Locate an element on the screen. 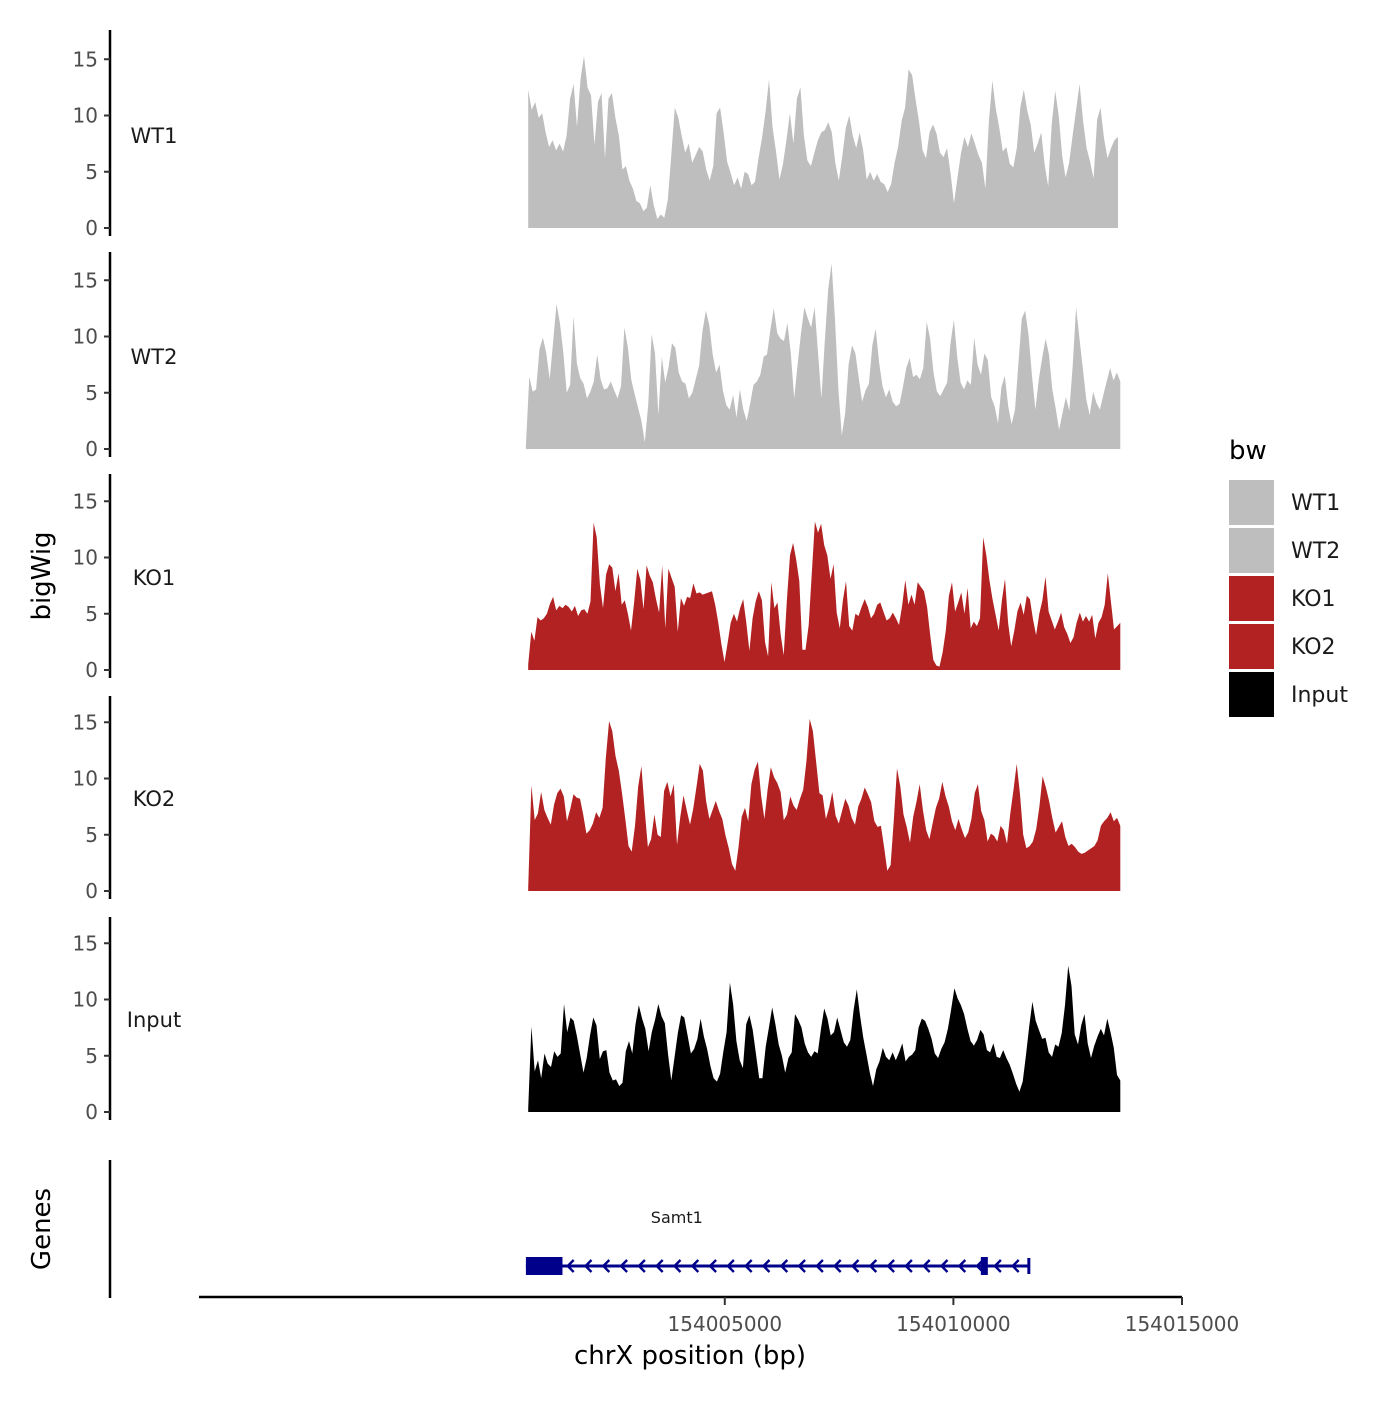 The height and width of the screenshot is (1404, 1400). track-label: WT2 is located at coordinates (154, 357).